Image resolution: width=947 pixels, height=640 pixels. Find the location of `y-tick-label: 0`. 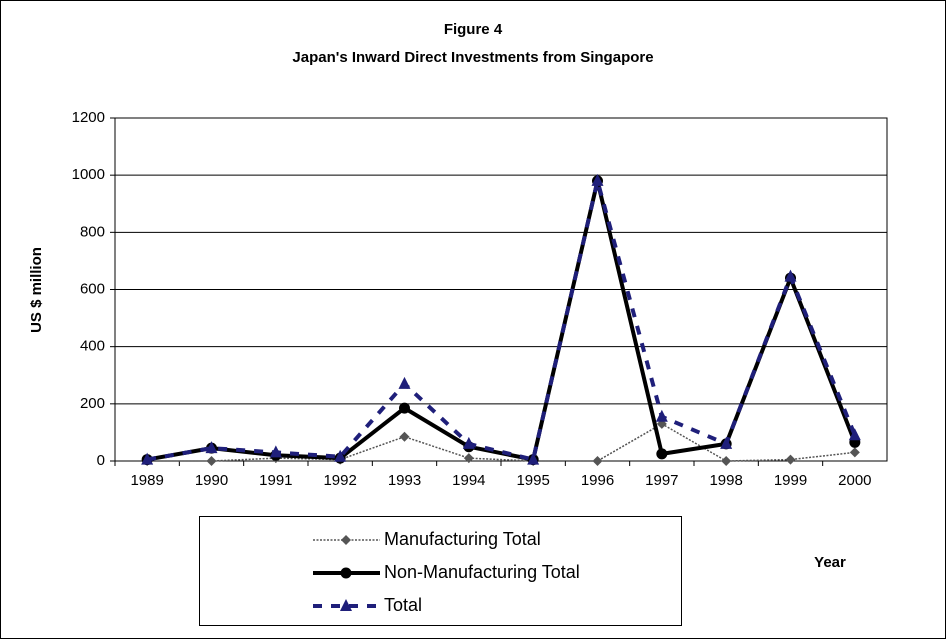

y-tick-label: 0 is located at coordinates (101, 460).